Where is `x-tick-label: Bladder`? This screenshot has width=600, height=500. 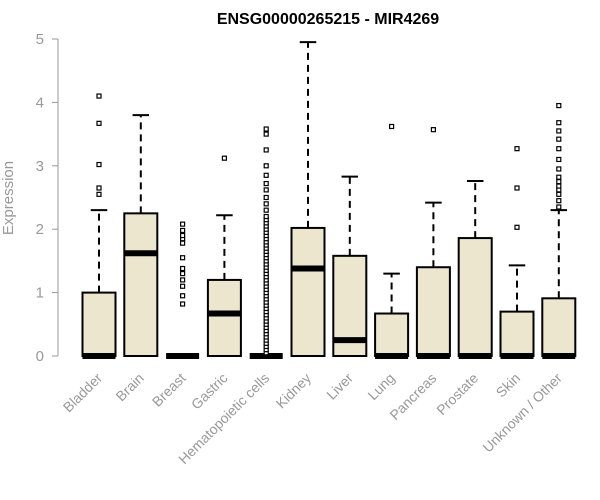 x-tick-label: Bladder is located at coordinates (83, 393).